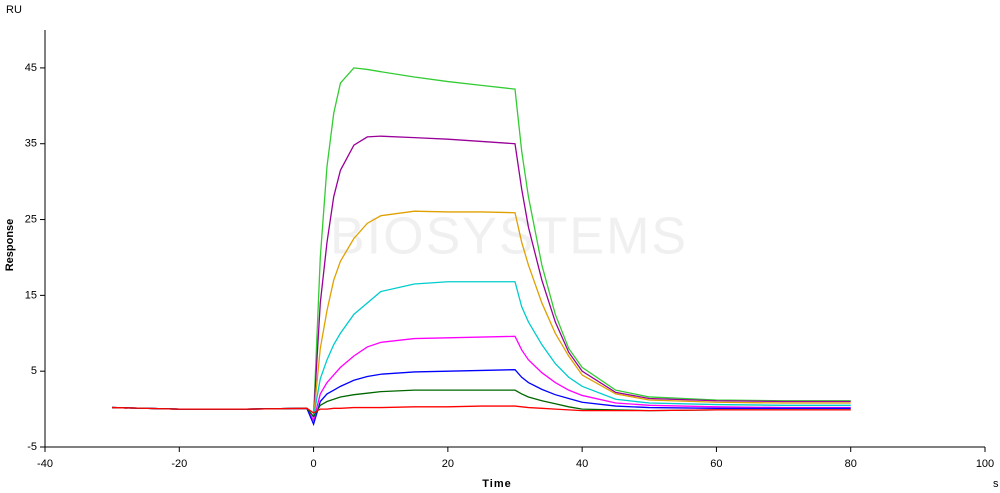  Describe the element at coordinates (31, 68) in the screenshot. I see `y-tick-label: 45` at that location.